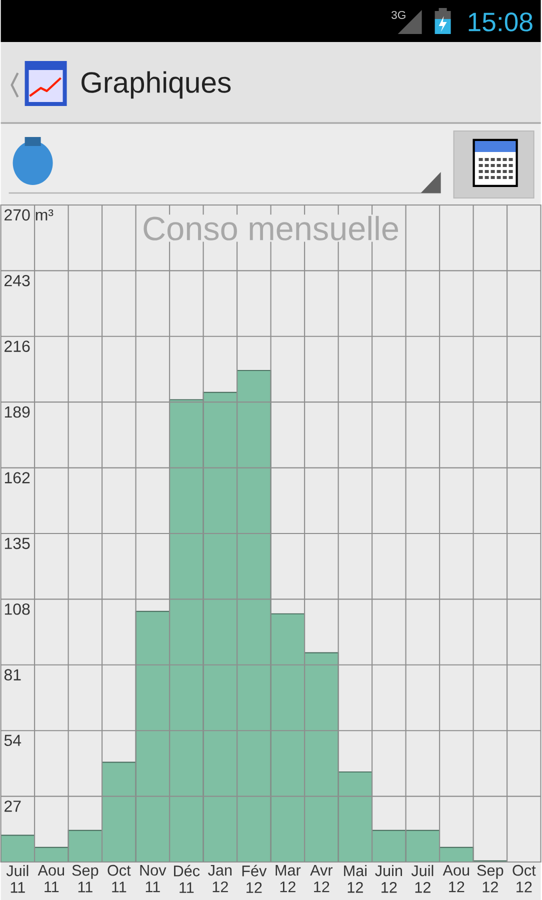 The width and height of the screenshot is (542, 900). What do you see at coordinates (13, 740) in the screenshot?
I see `y-tick-label: 54` at bounding box center [13, 740].